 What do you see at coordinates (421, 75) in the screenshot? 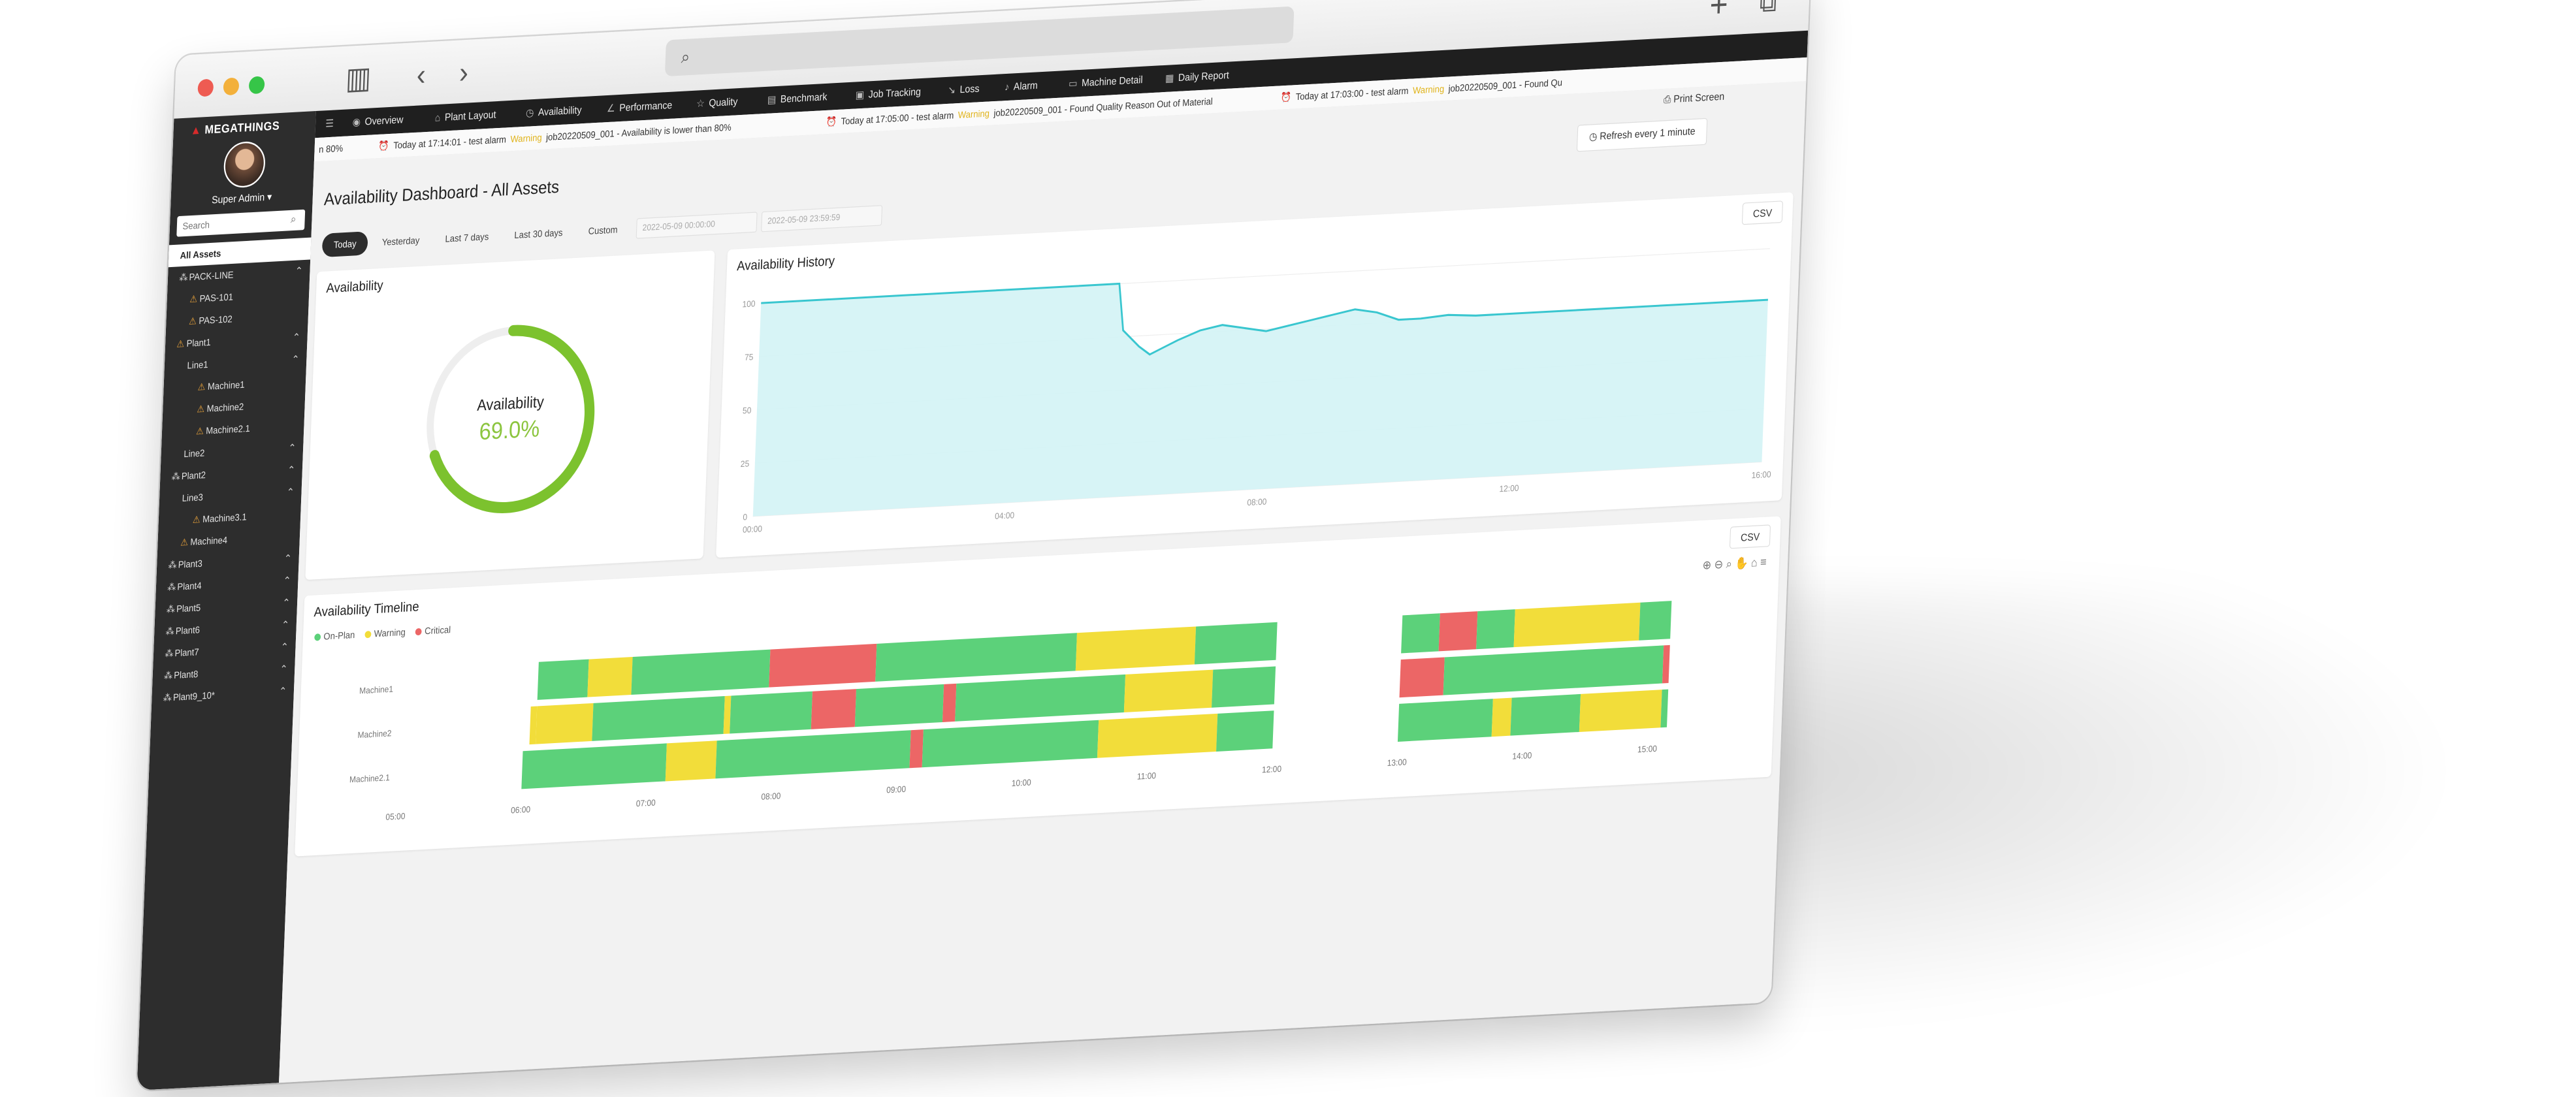
I see `back-arrow-icon: ‹` at bounding box center [421, 75].